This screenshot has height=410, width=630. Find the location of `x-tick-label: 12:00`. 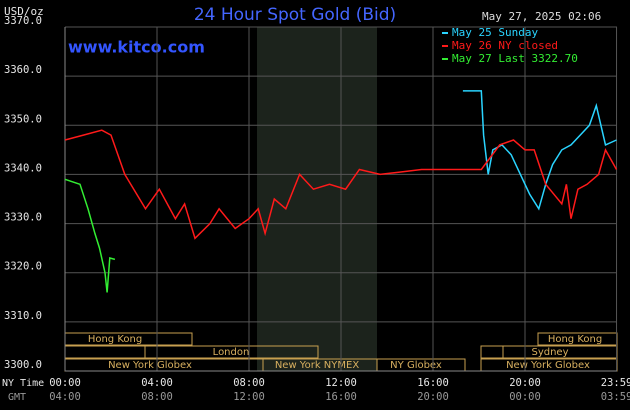

x-tick-label: 12:00 is located at coordinates (341, 383).